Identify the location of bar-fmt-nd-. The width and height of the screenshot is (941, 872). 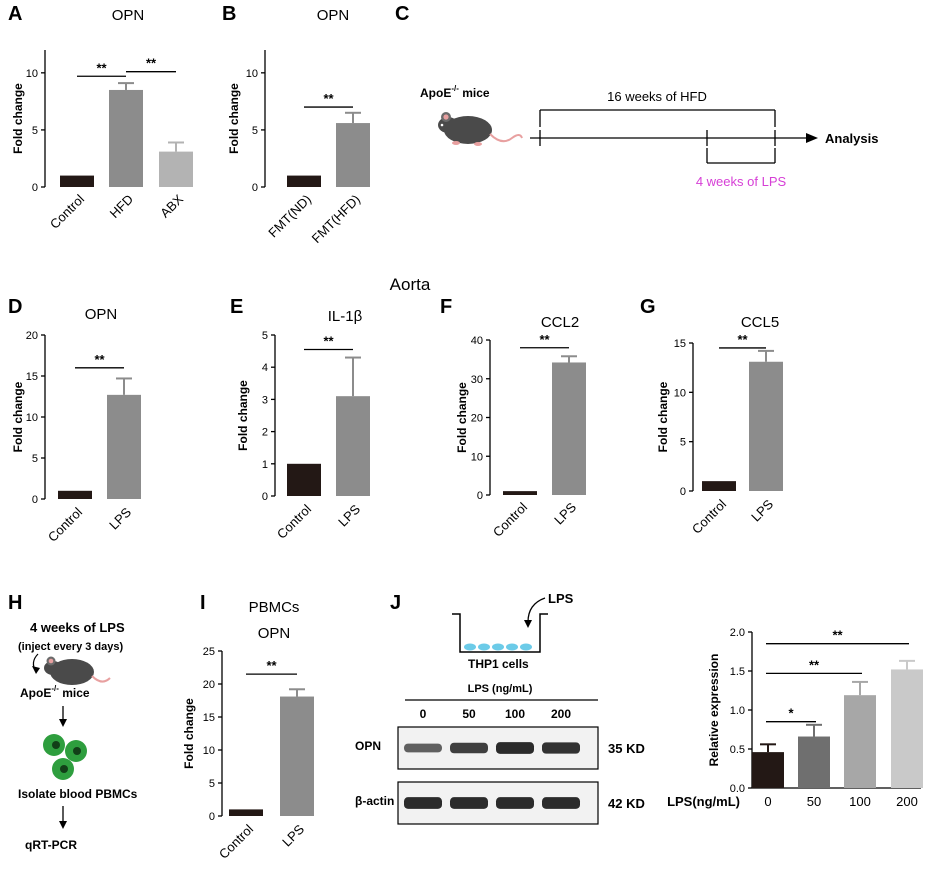
(304, 181).